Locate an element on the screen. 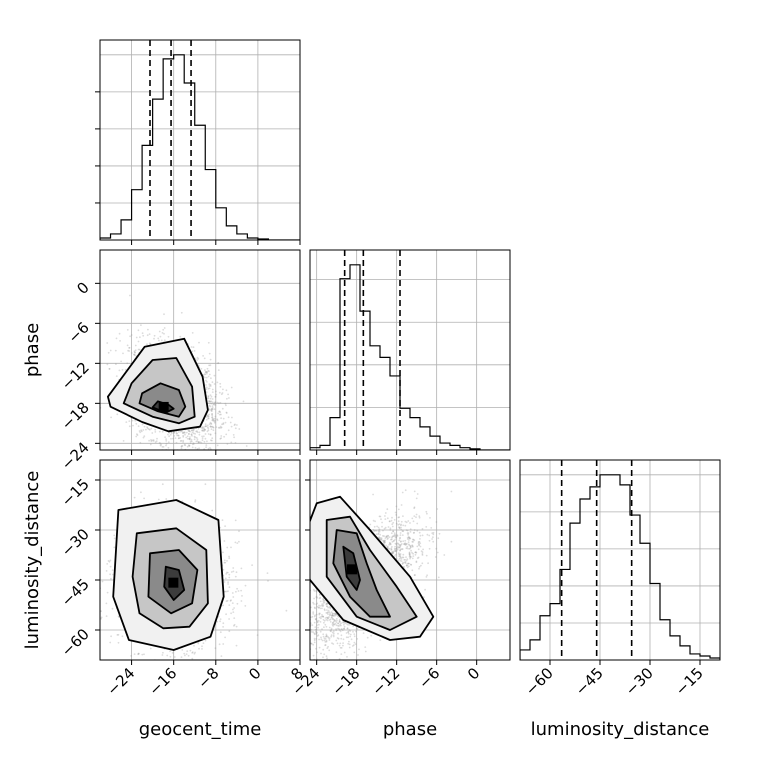  frame-joint-geocent-time-phase is located at coordinates (200, 350).